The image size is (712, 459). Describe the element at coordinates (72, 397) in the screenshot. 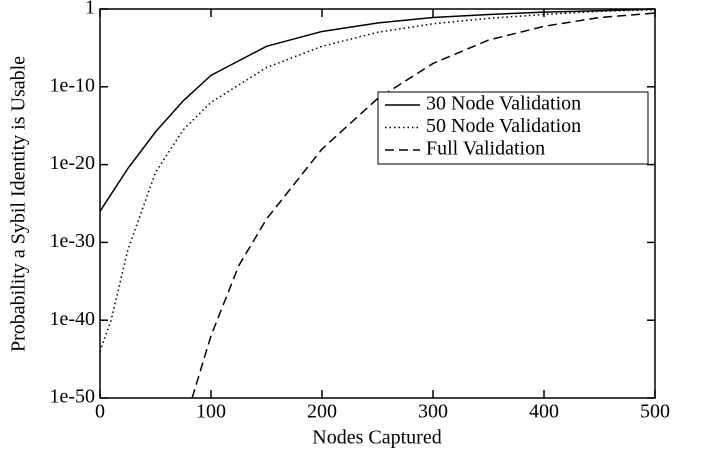

I see `y-tick-label: 1e-50` at that location.